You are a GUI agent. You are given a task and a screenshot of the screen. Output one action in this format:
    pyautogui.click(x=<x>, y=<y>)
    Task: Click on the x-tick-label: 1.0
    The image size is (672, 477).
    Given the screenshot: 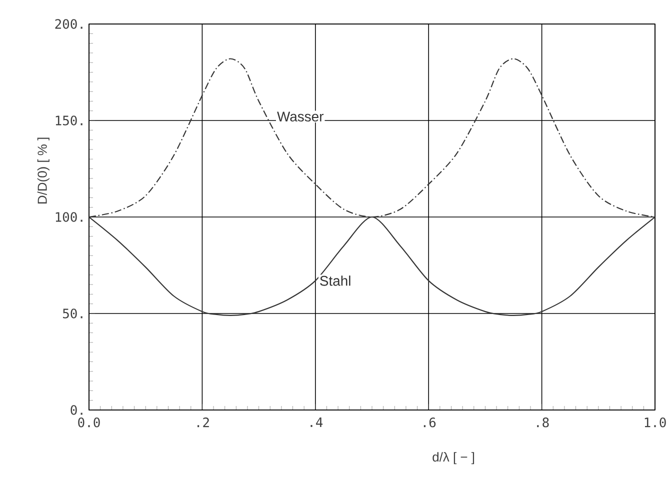 What is the action you would take?
    pyautogui.click(x=655, y=423)
    